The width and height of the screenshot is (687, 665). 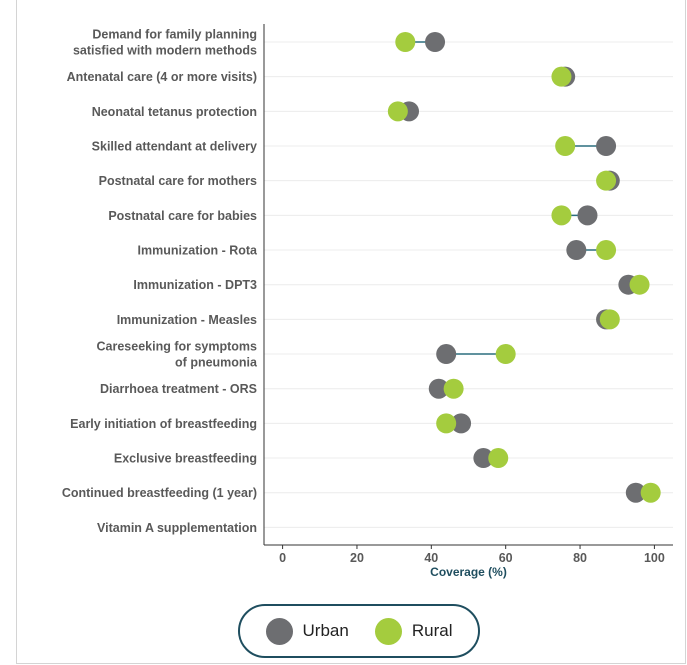 I want to click on category-label-line: Neonatal tetanus protection, so click(x=174, y=112).